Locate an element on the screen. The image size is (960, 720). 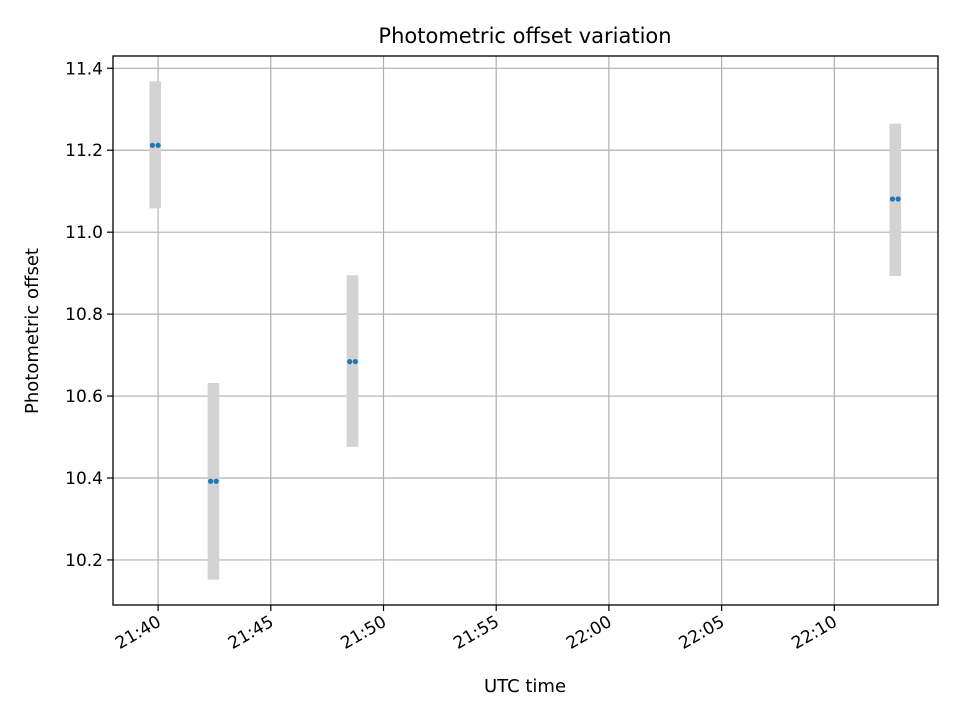
y-axis-ticks: 10.2 10.4 10.6 10.8 11.0 11.2 11.4 is located at coordinates (89, 315).